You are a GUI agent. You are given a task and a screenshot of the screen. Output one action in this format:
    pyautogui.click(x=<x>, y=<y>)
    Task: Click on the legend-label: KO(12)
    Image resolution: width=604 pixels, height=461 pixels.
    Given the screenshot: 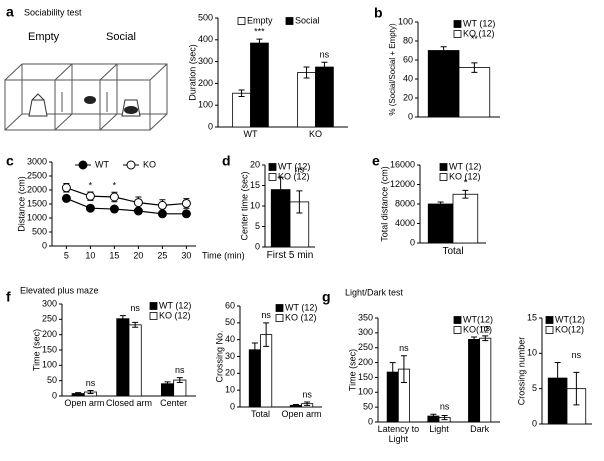 What is the action you would take?
    pyautogui.click(x=477, y=329)
    